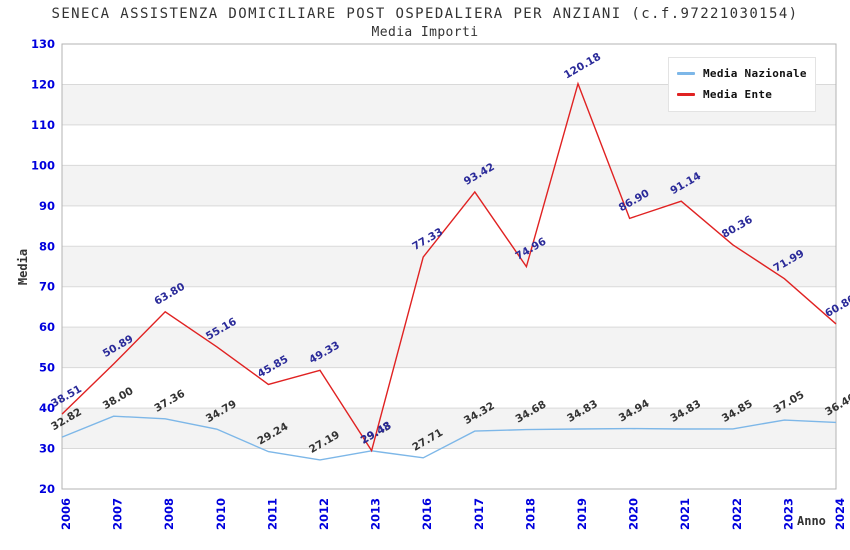 The height and width of the screenshot is (550, 850). Describe the element at coordinates (427, 514) in the screenshot. I see `x-tick-label: 2016` at that location.